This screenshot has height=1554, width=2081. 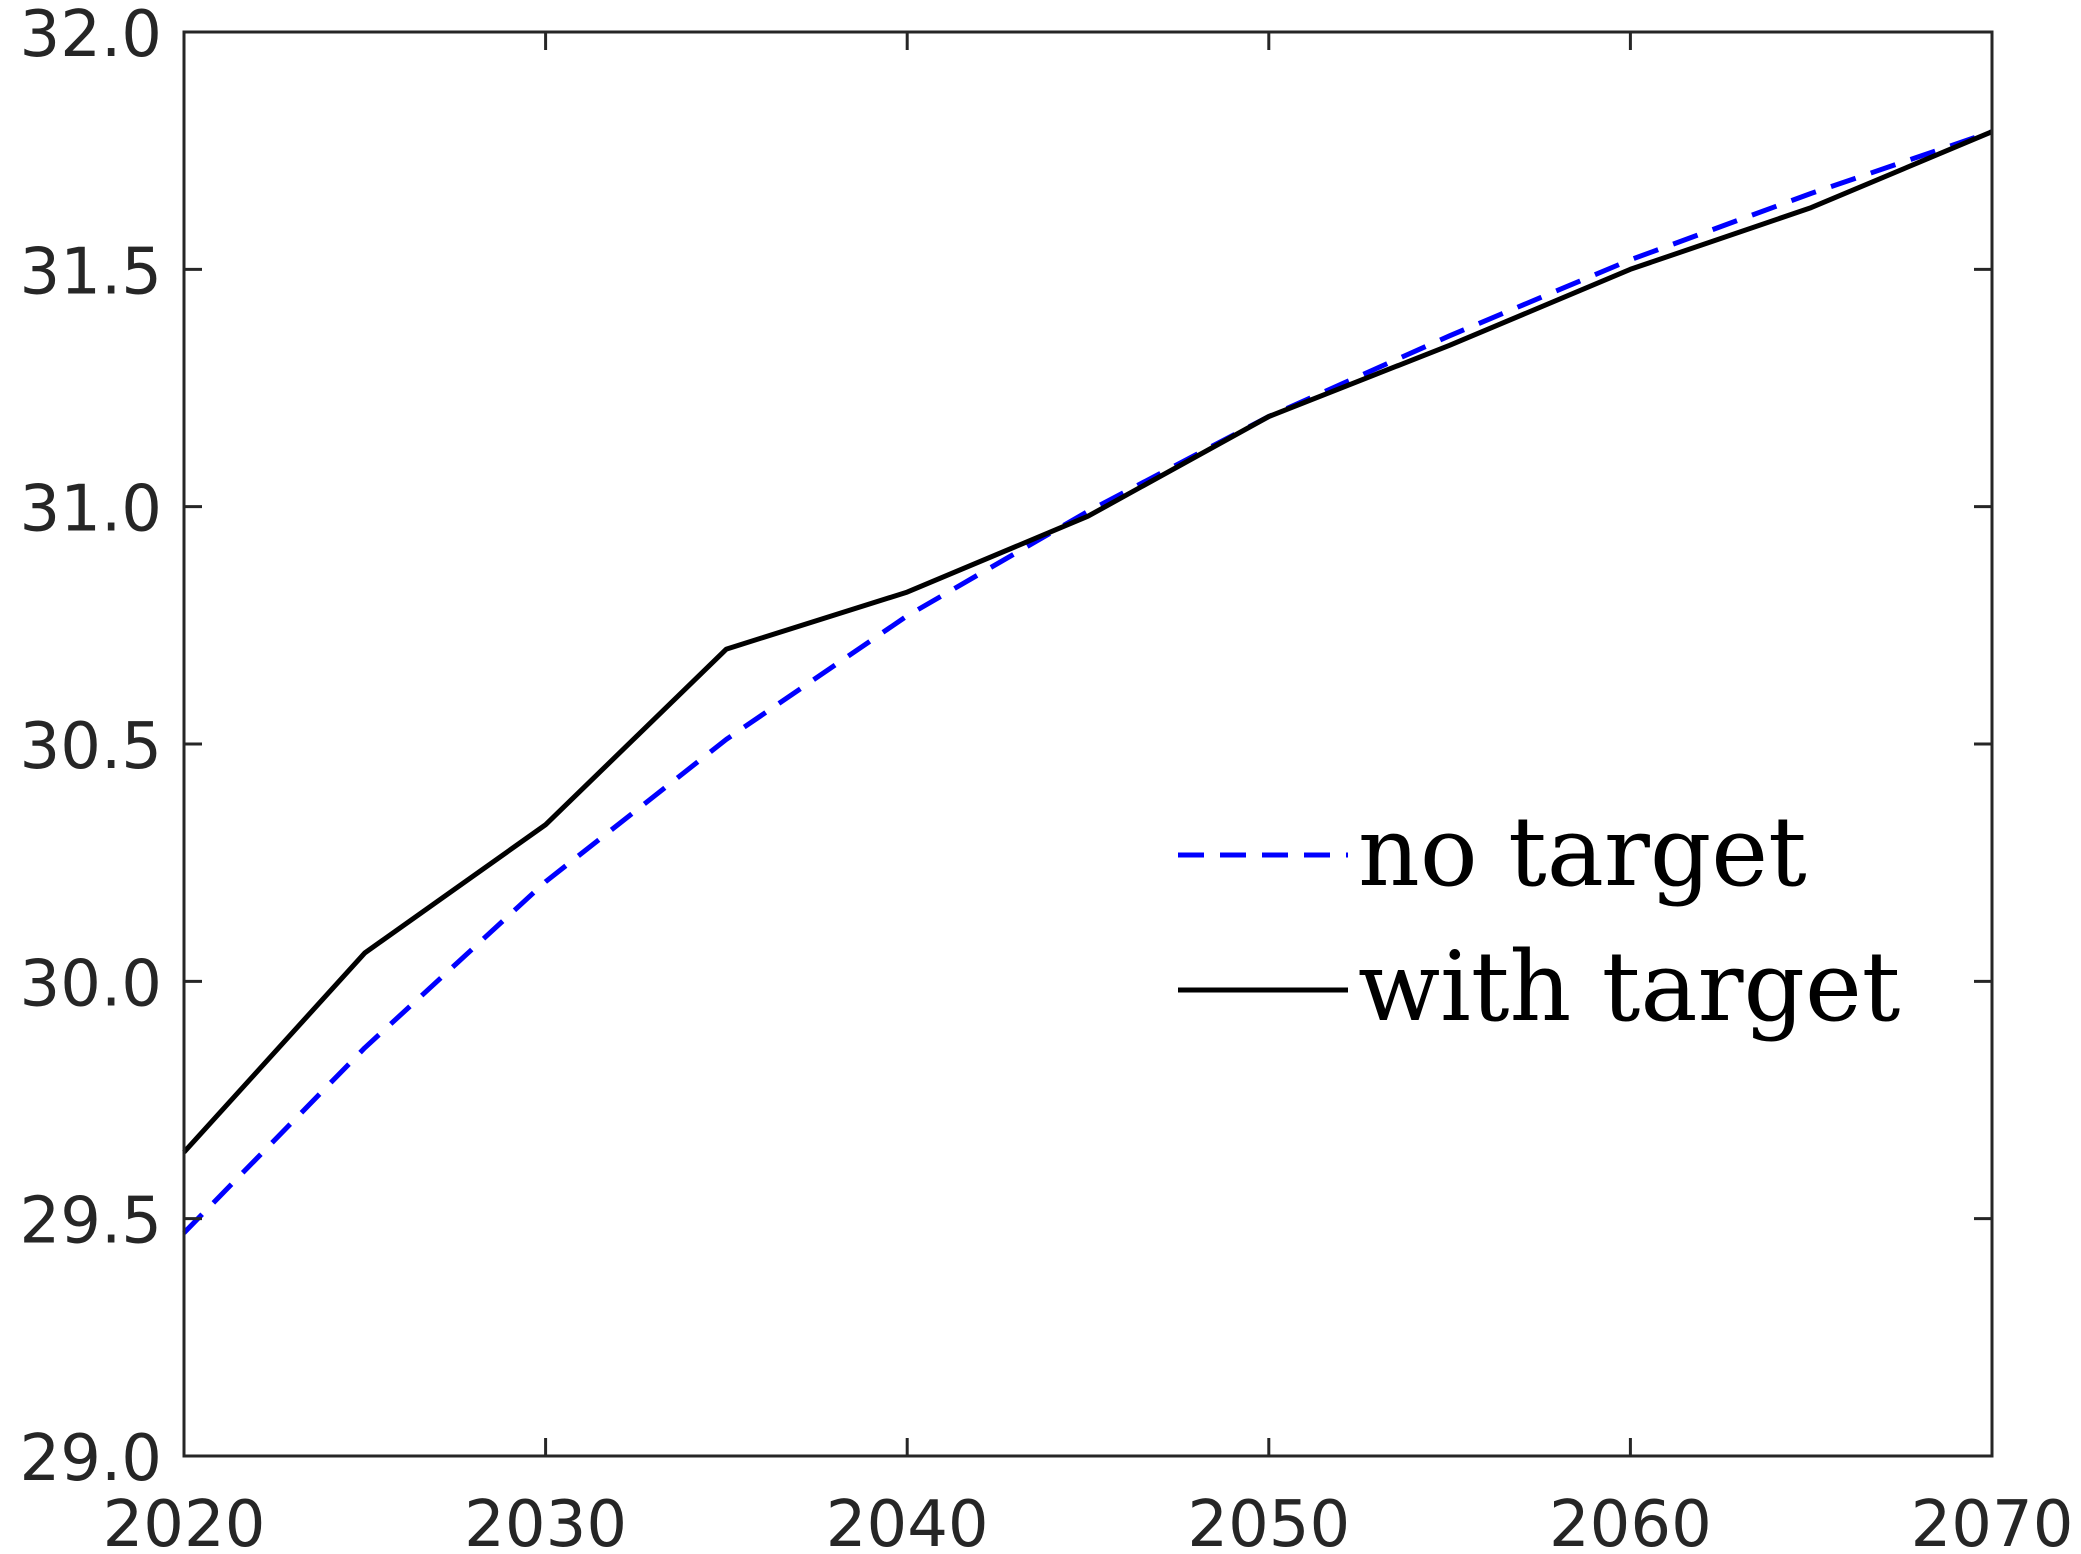 I want to click on y-tick-label: 30.0, so click(x=91, y=984).